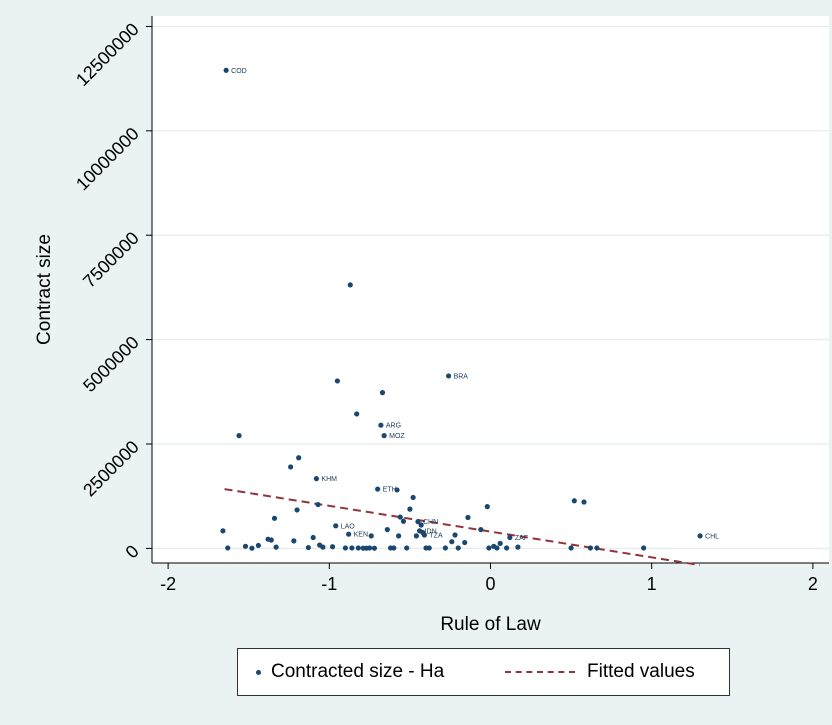  What do you see at coordinates (712, 536) in the screenshot?
I see `point-label: CHL` at bounding box center [712, 536].